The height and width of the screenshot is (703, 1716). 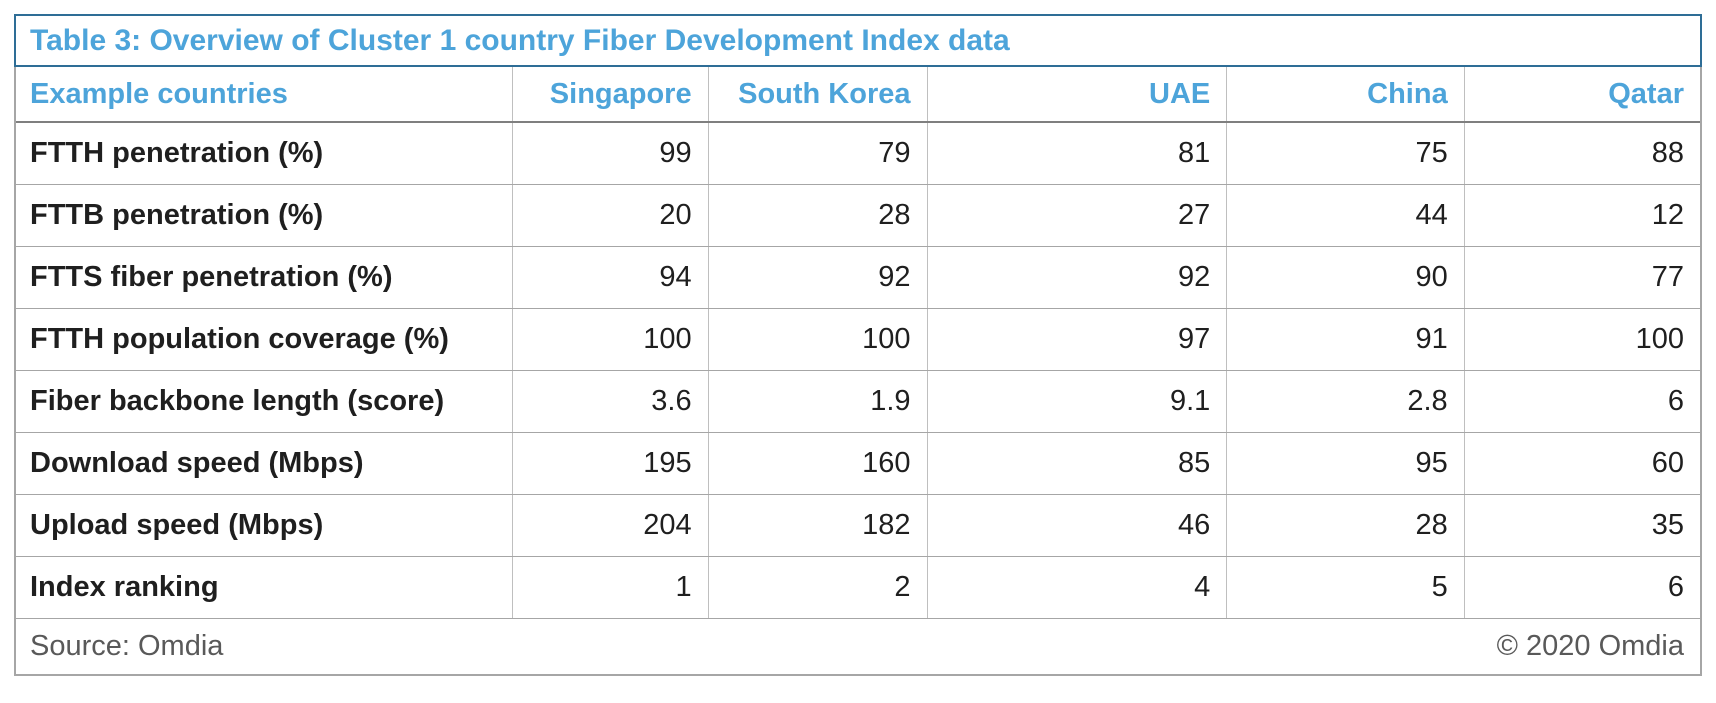 I want to click on value-cell: 2, so click(x=817, y=587).